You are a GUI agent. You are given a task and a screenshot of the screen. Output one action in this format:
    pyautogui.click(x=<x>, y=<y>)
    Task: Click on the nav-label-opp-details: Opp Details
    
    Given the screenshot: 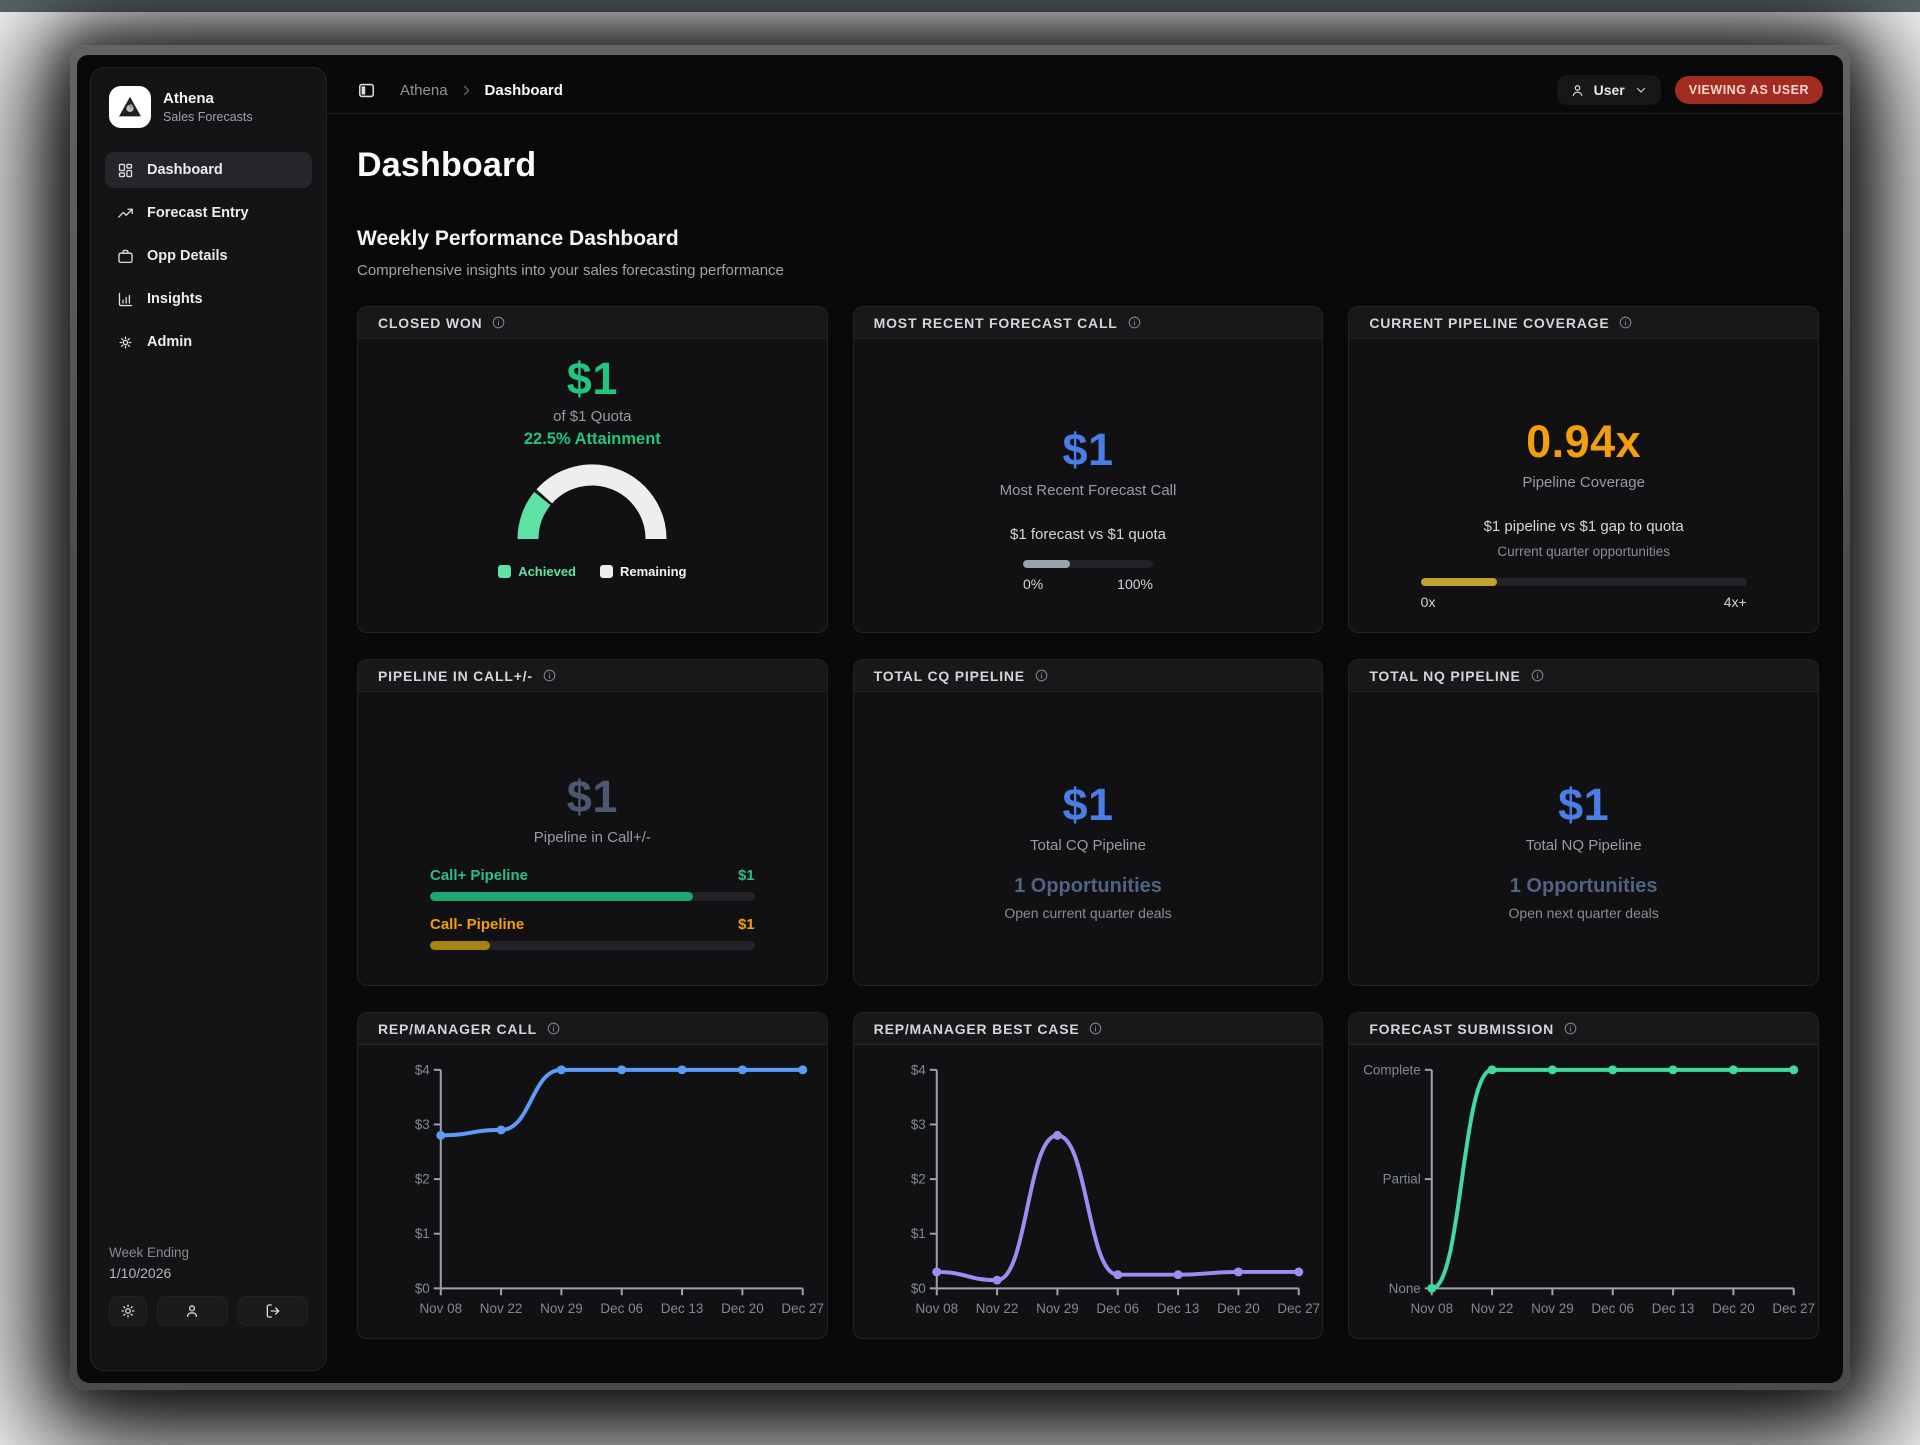 What is the action you would take?
    pyautogui.click(x=187, y=256)
    